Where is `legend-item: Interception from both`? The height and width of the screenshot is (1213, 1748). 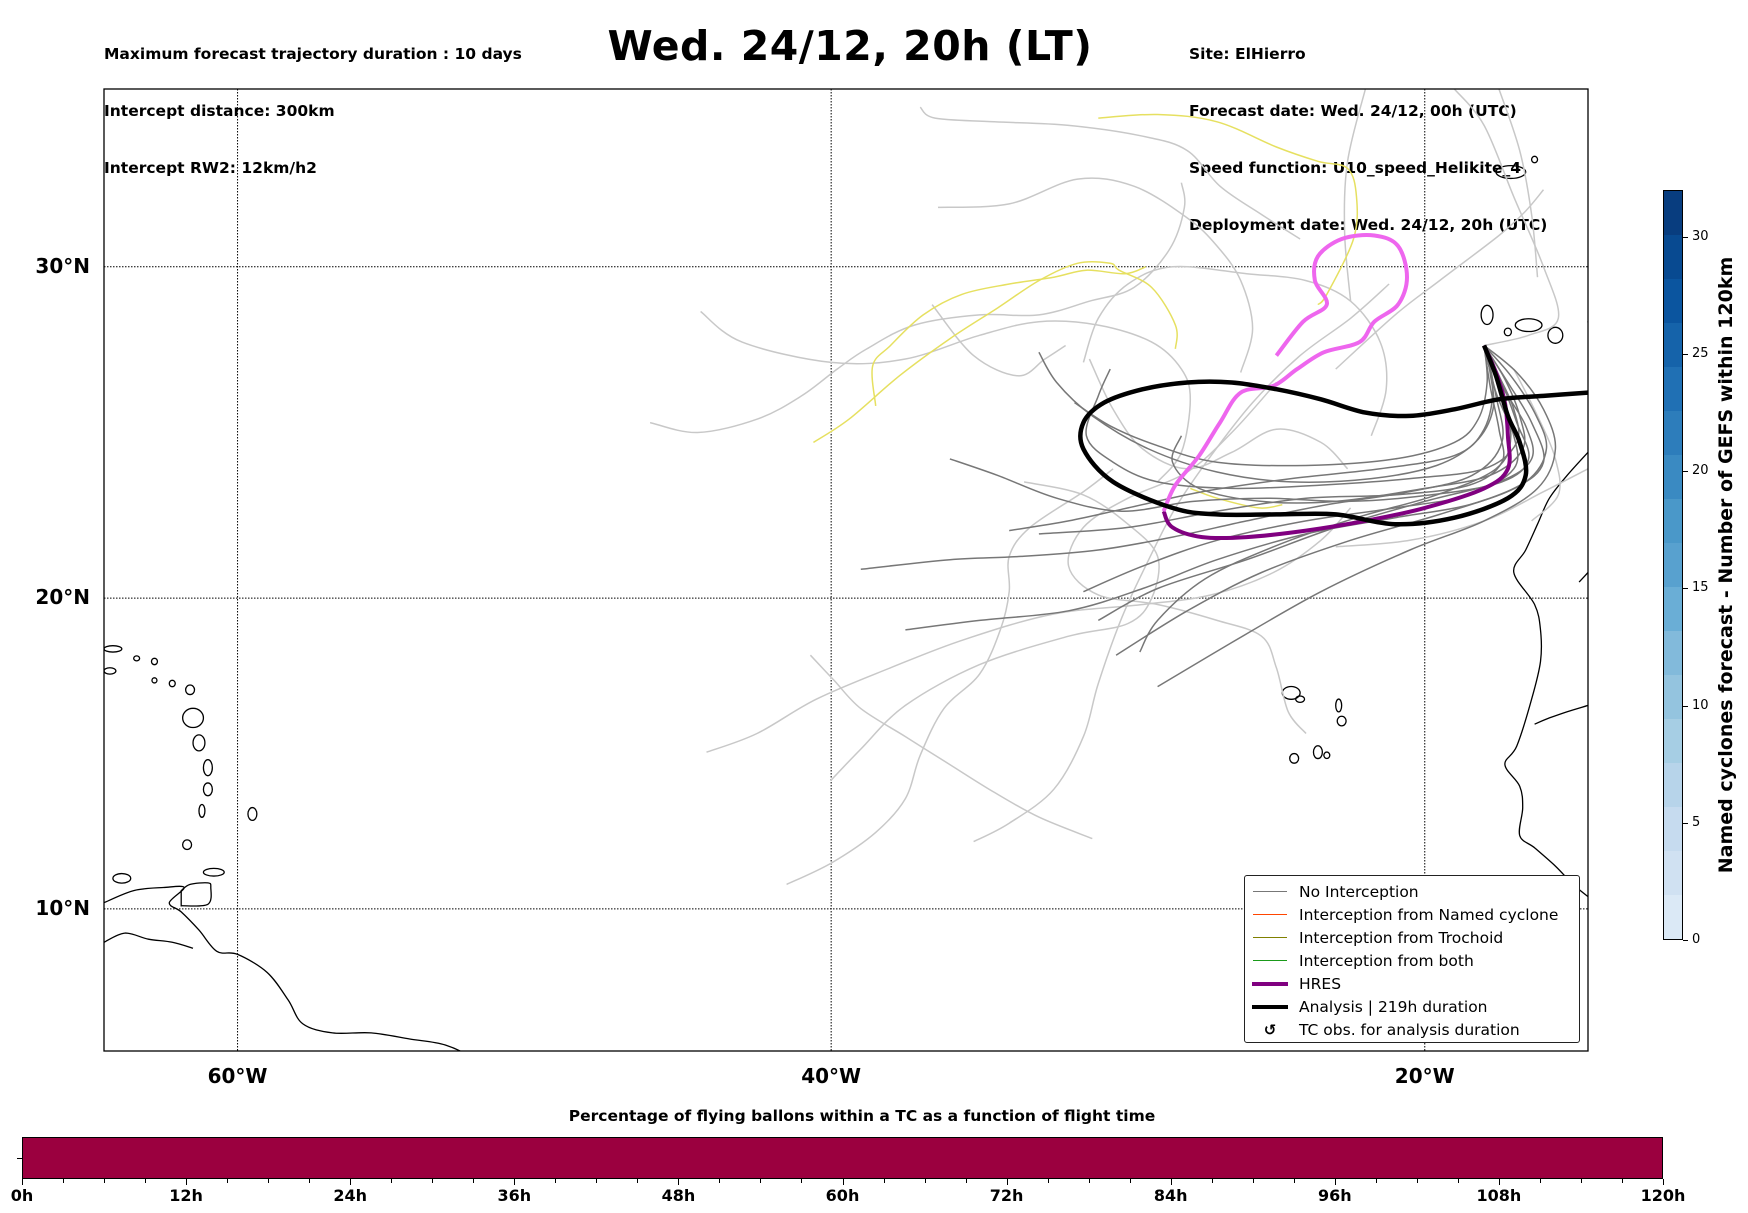 legend-item: Interception from both is located at coordinates (1359, 960).